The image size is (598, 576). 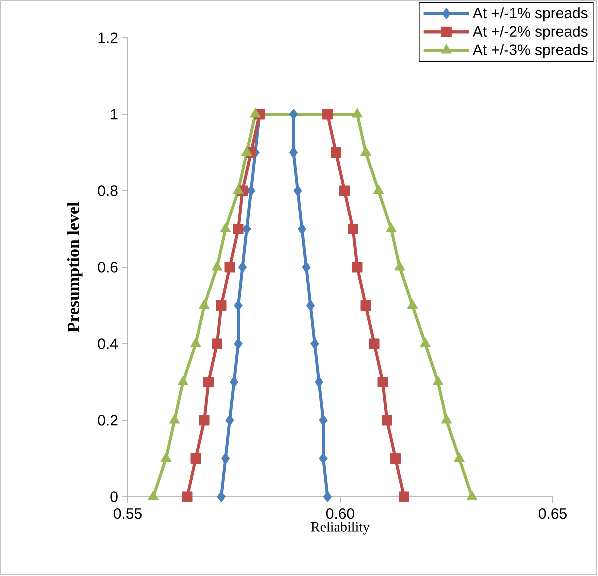 I want to click on y-tick-label: 0.4, so click(x=108, y=344).